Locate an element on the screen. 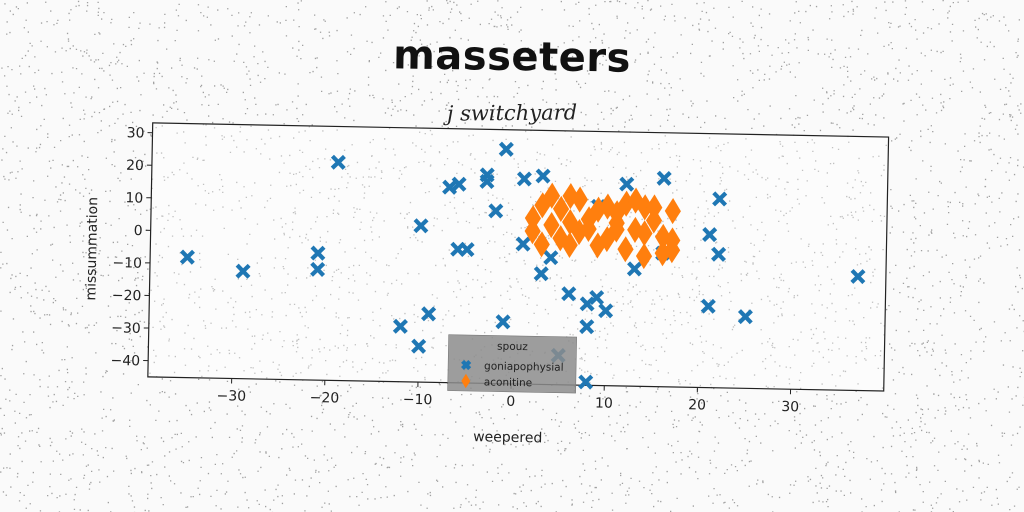  legend: spouz goniapophysial aconitine is located at coordinates (512, 364).